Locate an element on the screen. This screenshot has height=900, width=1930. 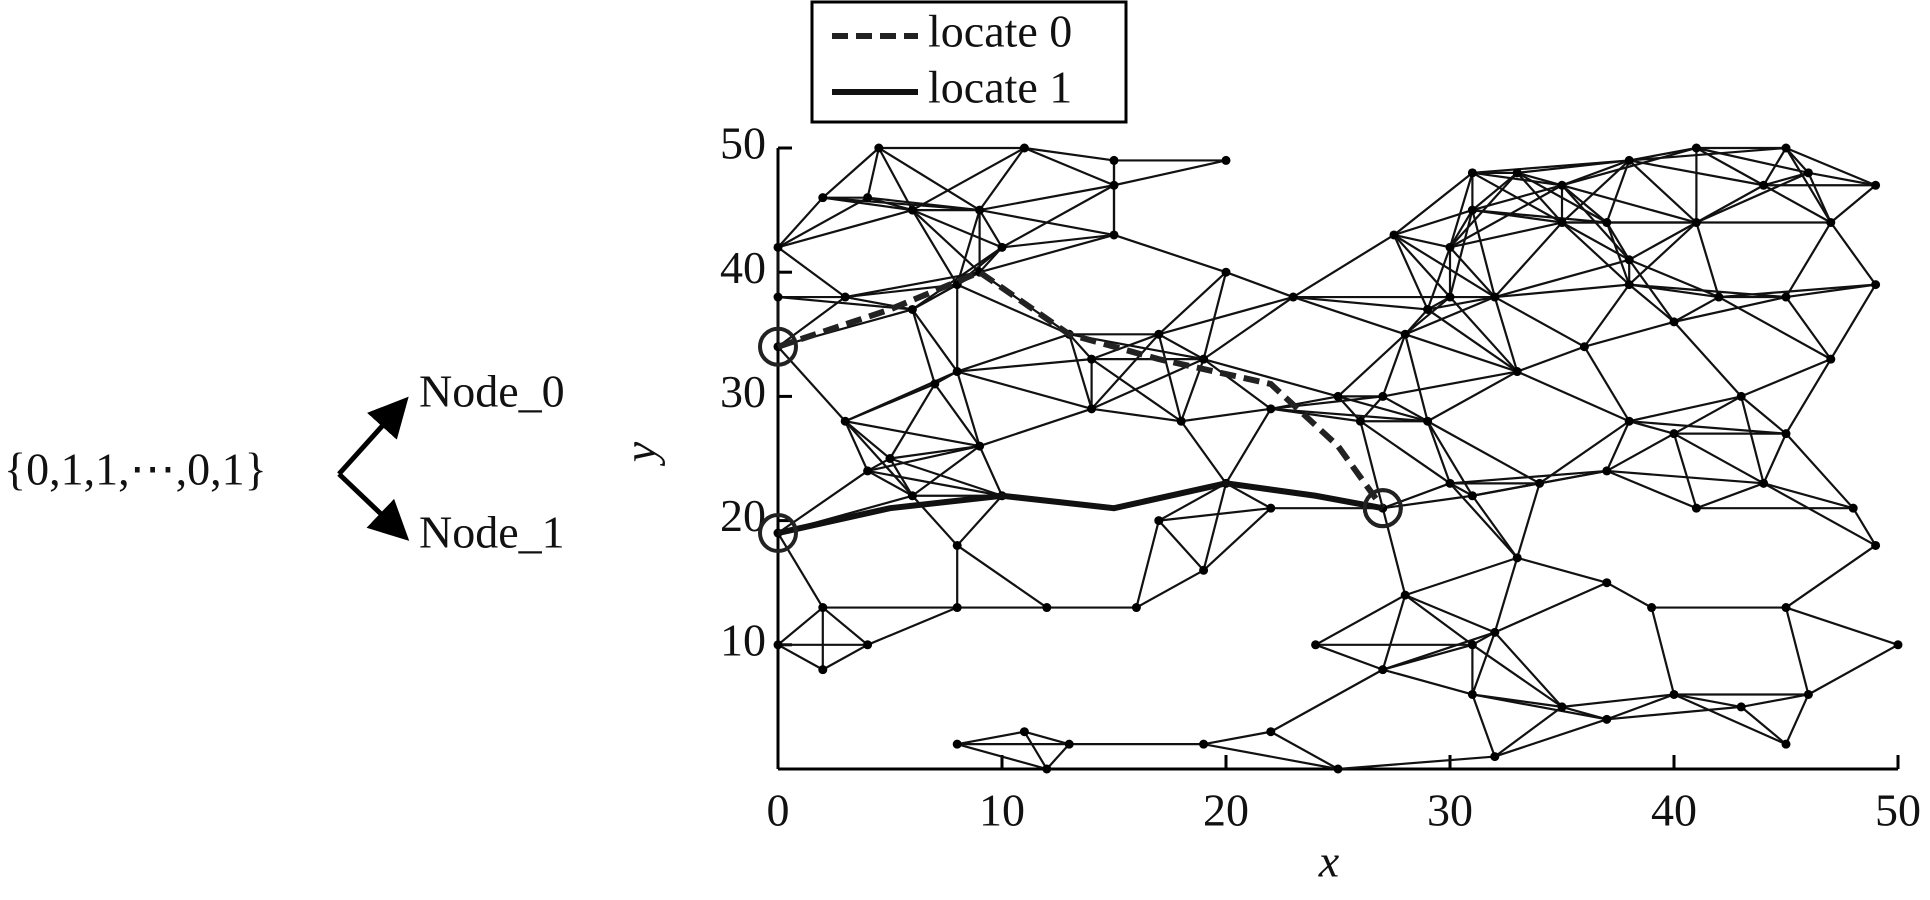
legend-label: locate 0 is located at coordinates (1000, 31).